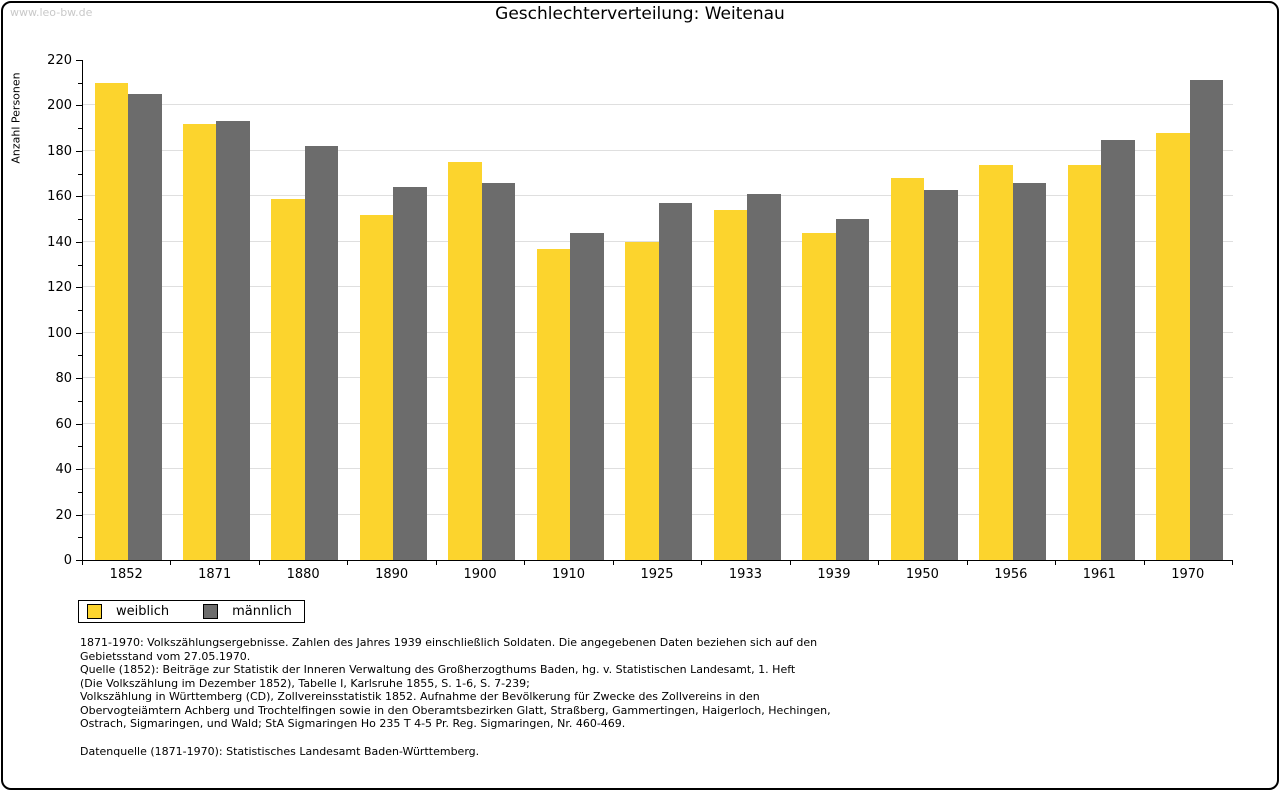 The image size is (1280, 791). What do you see at coordinates (63, 379) in the screenshot?
I see `y-tick-label: 80` at bounding box center [63, 379].